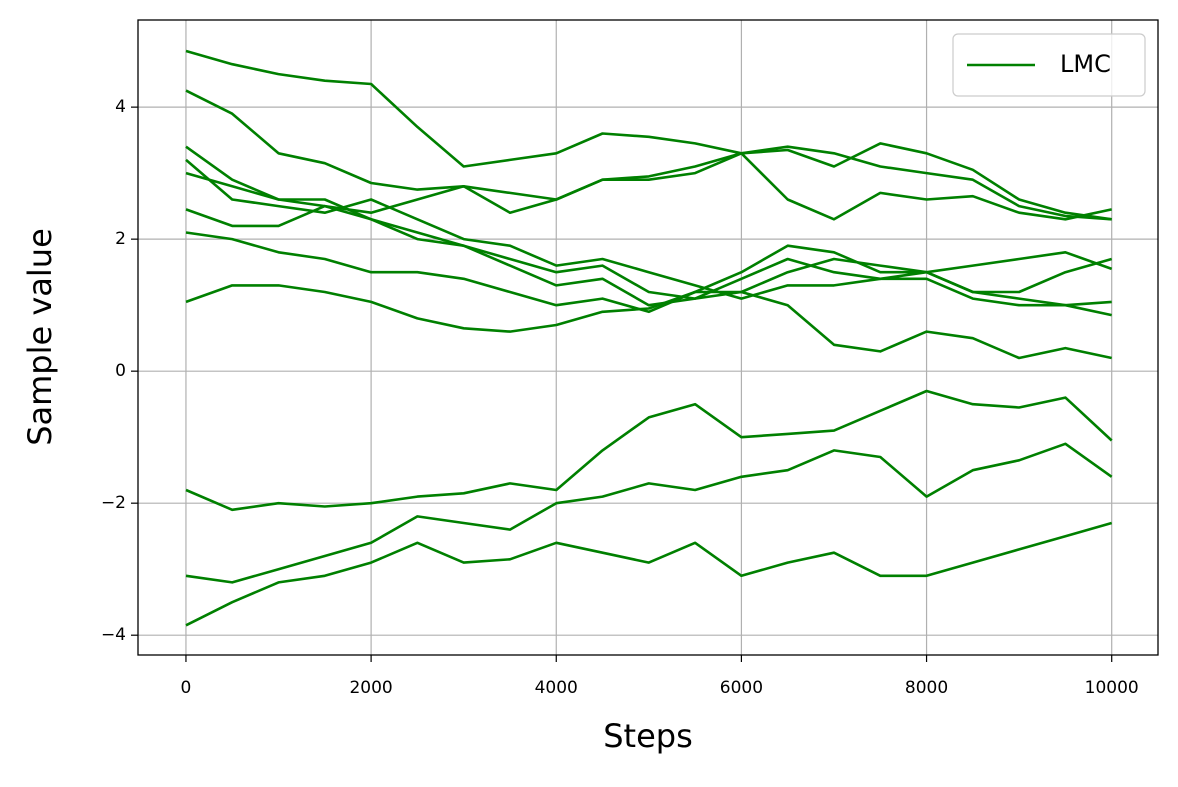  I want to click on x-tick-label: 2000, so click(370, 688).